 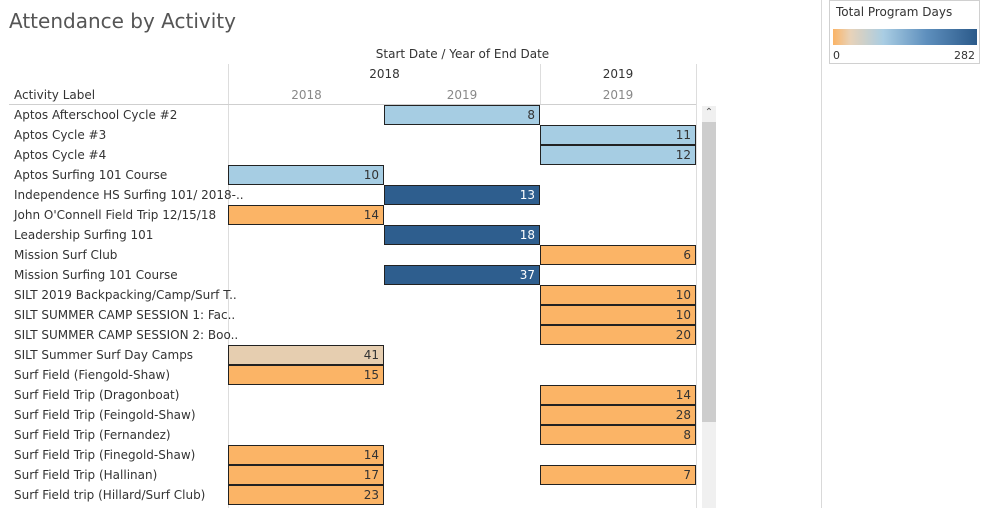 I want to click on row-label: Aptos Cycle #3, so click(x=60, y=135).